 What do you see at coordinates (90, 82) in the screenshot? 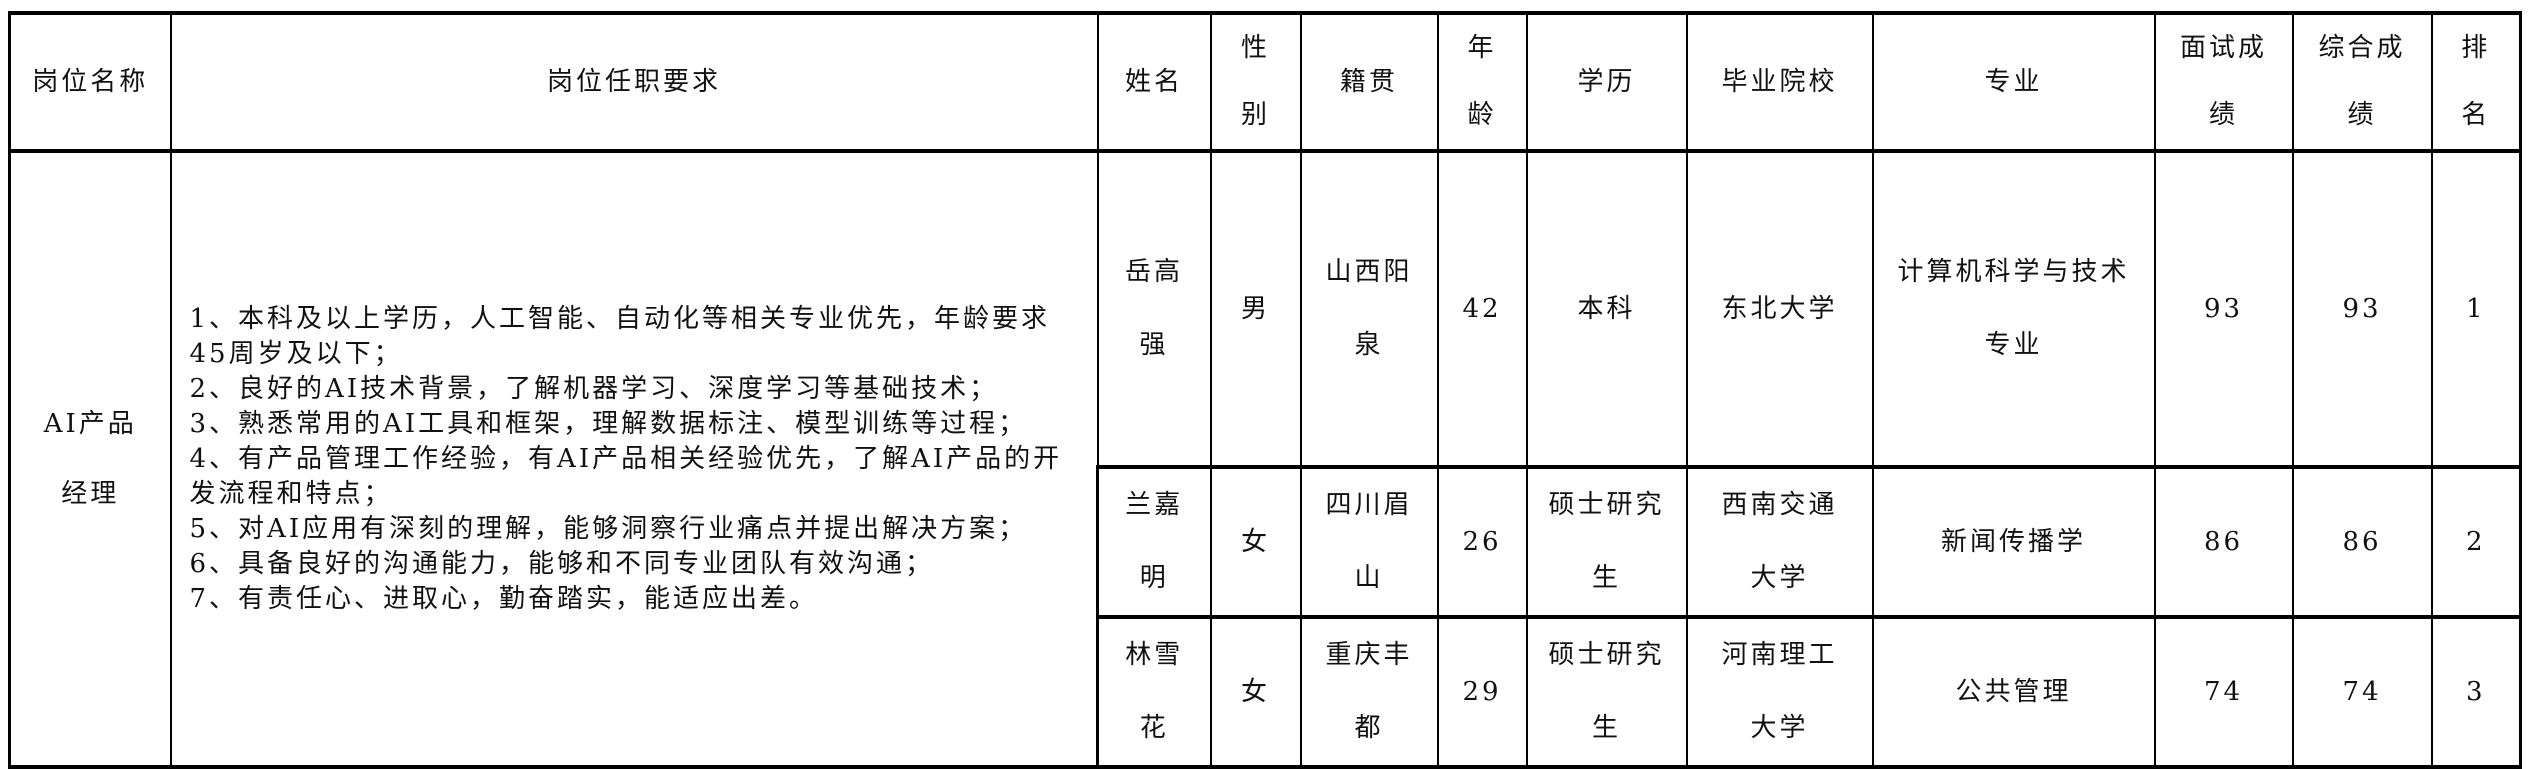
I see `header-position: 岗位名称` at bounding box center [90, 82].